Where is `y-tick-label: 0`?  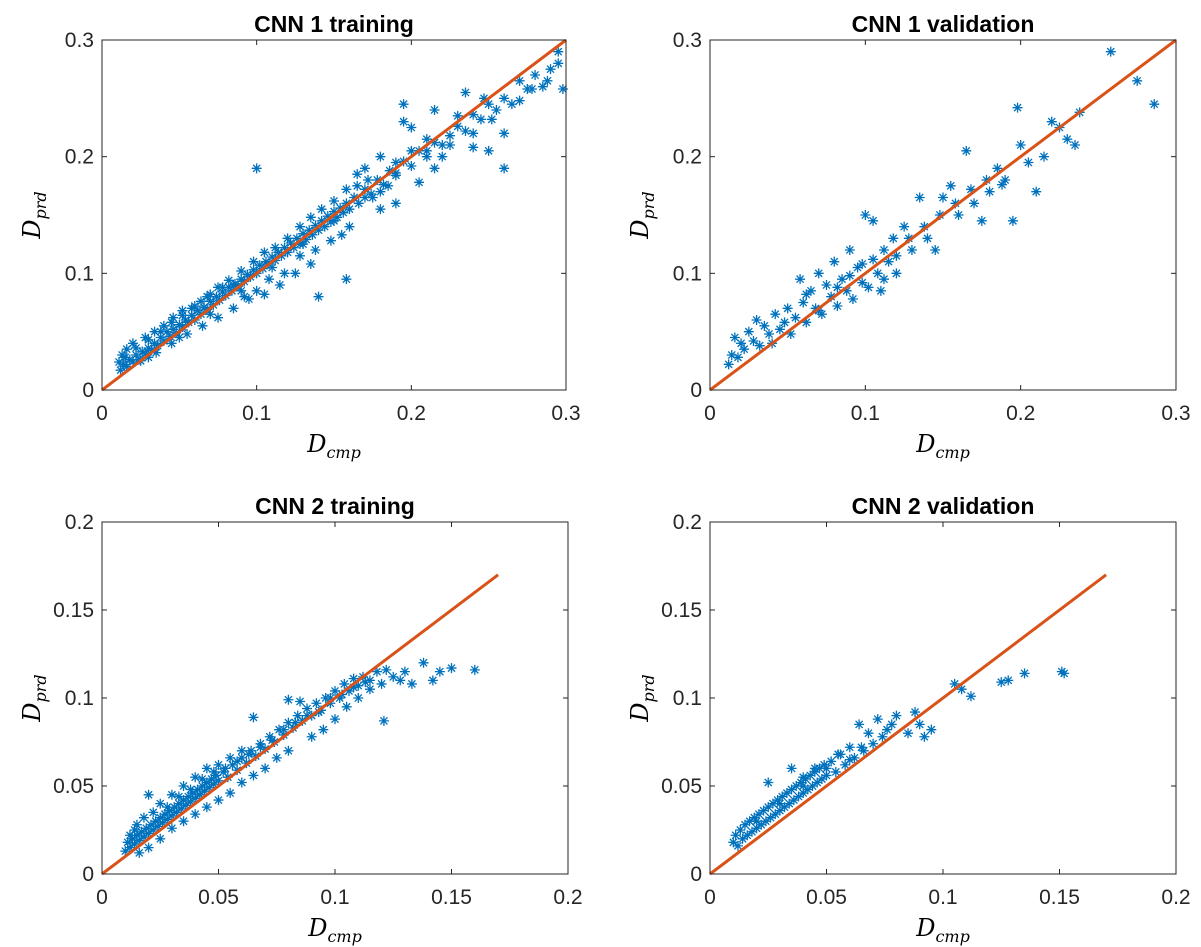
y-tick-label: 0 is located at coordinates (696, 874).